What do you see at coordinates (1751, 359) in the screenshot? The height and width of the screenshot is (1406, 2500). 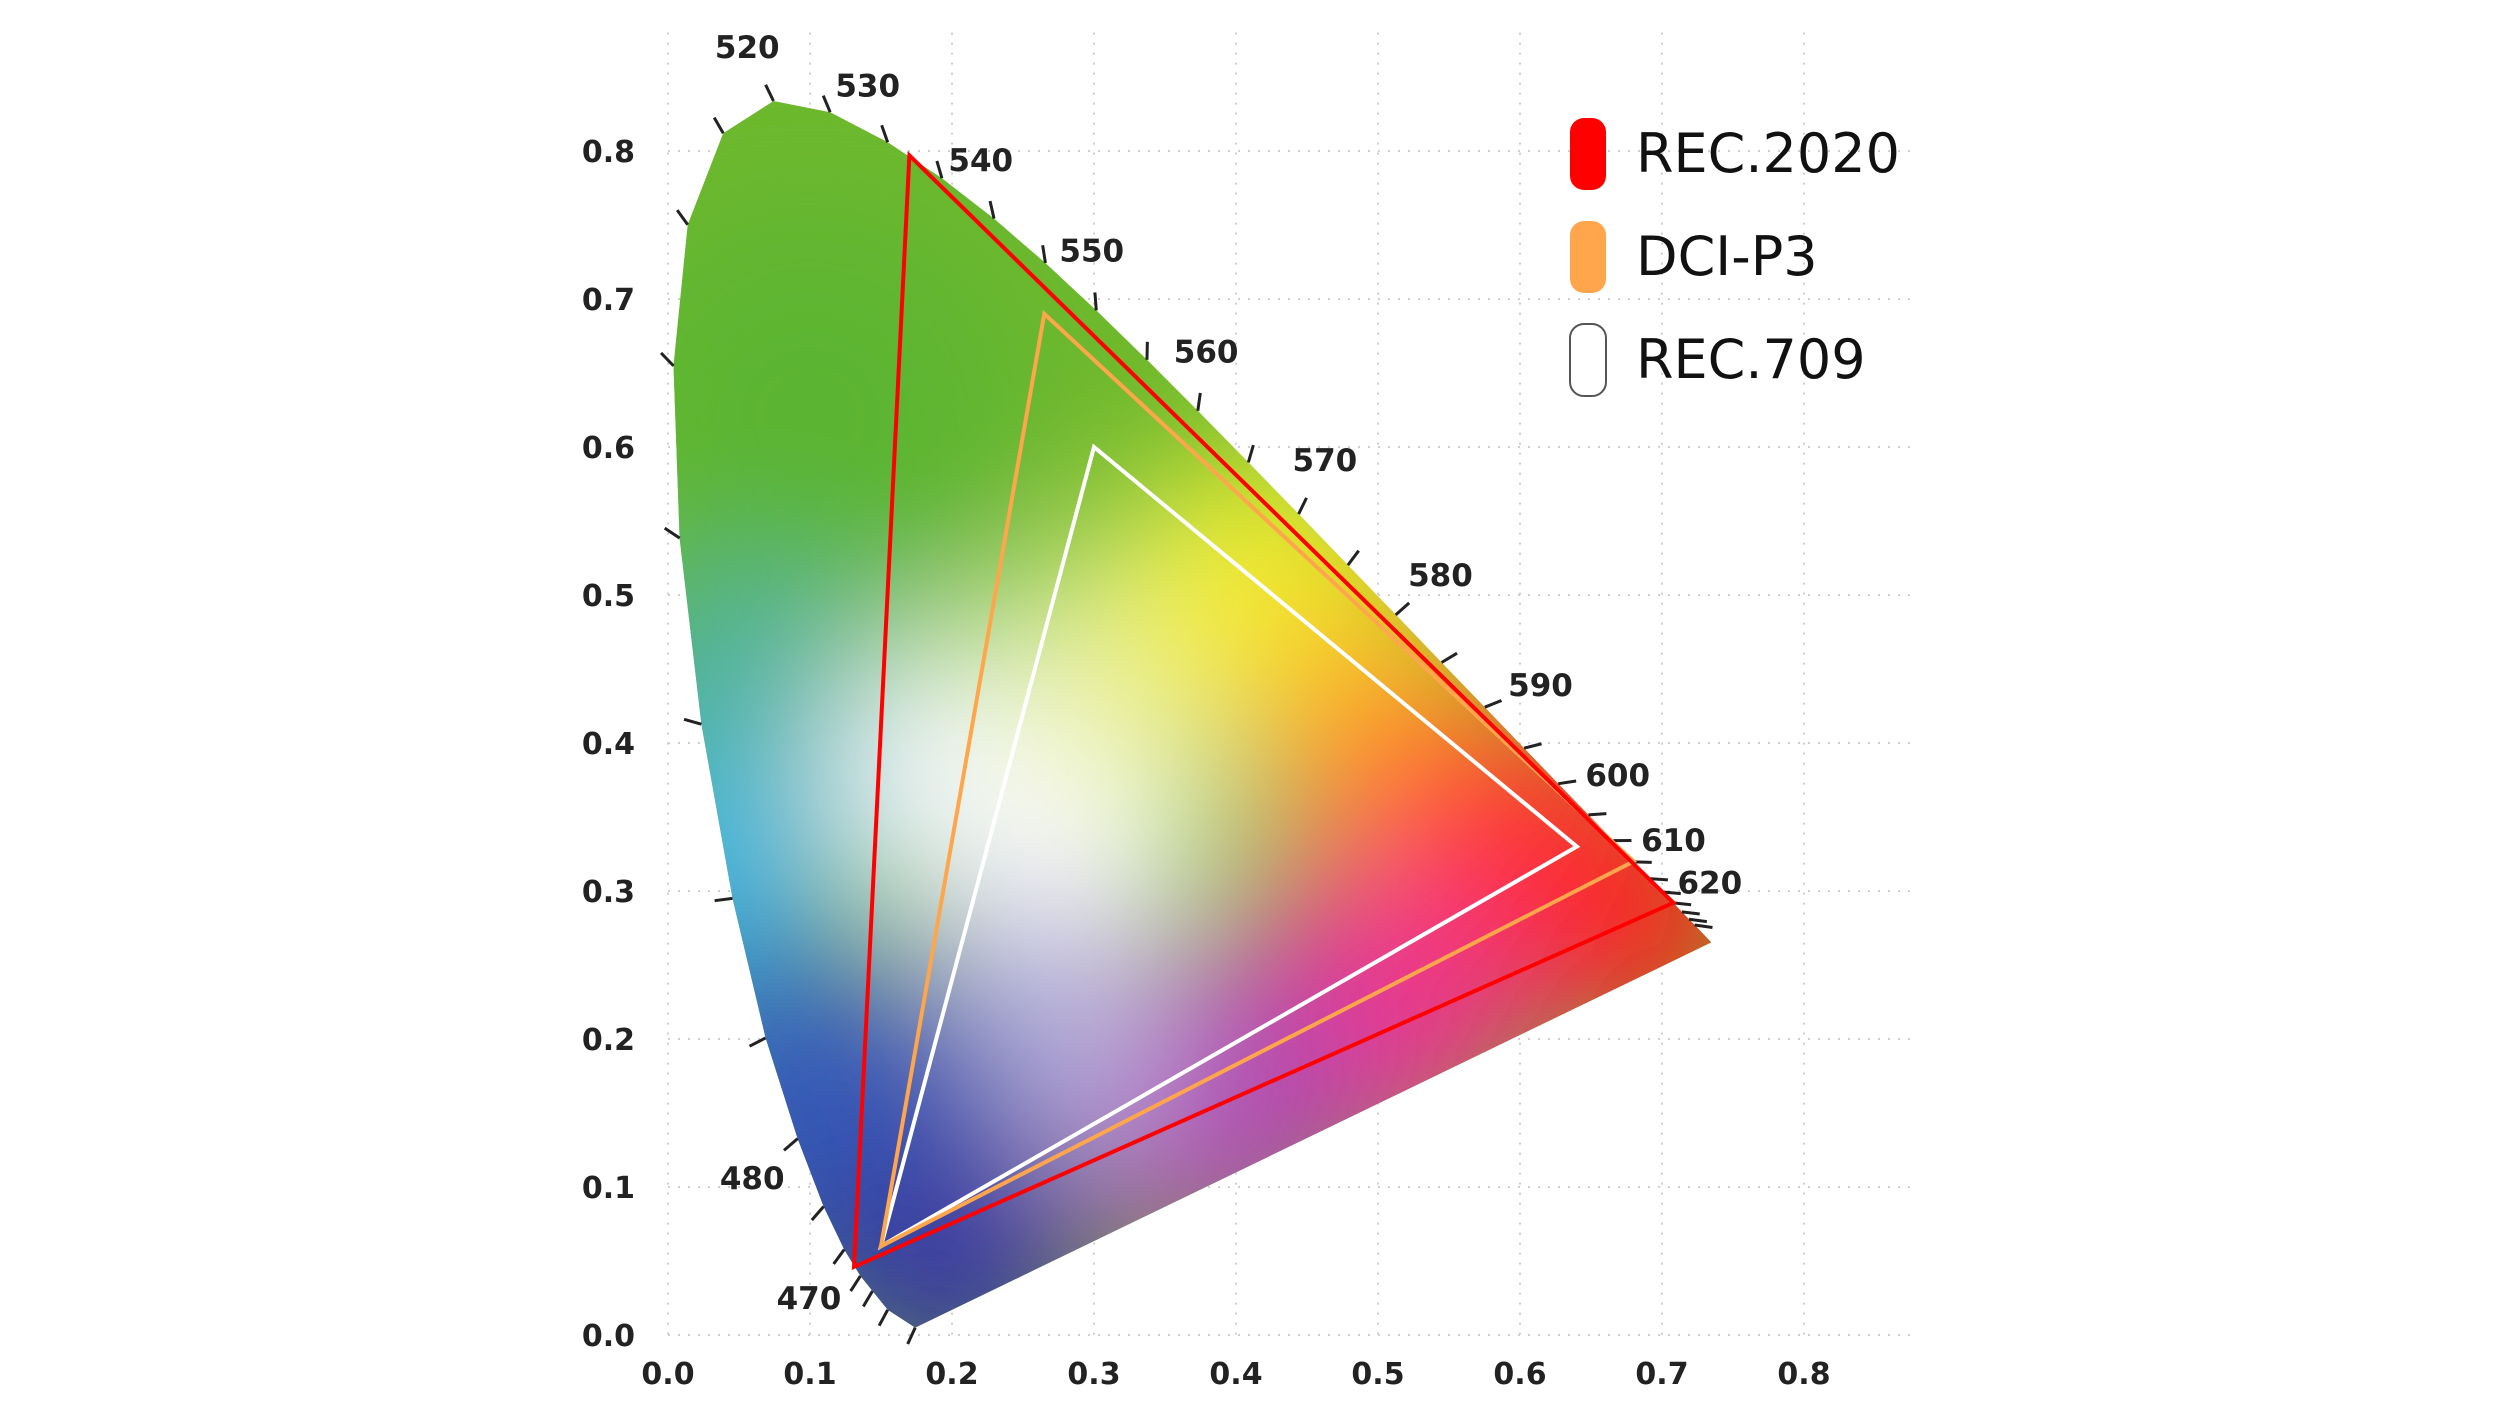 I see `legend-label: REC.709` at bounding box center [1751, 359].